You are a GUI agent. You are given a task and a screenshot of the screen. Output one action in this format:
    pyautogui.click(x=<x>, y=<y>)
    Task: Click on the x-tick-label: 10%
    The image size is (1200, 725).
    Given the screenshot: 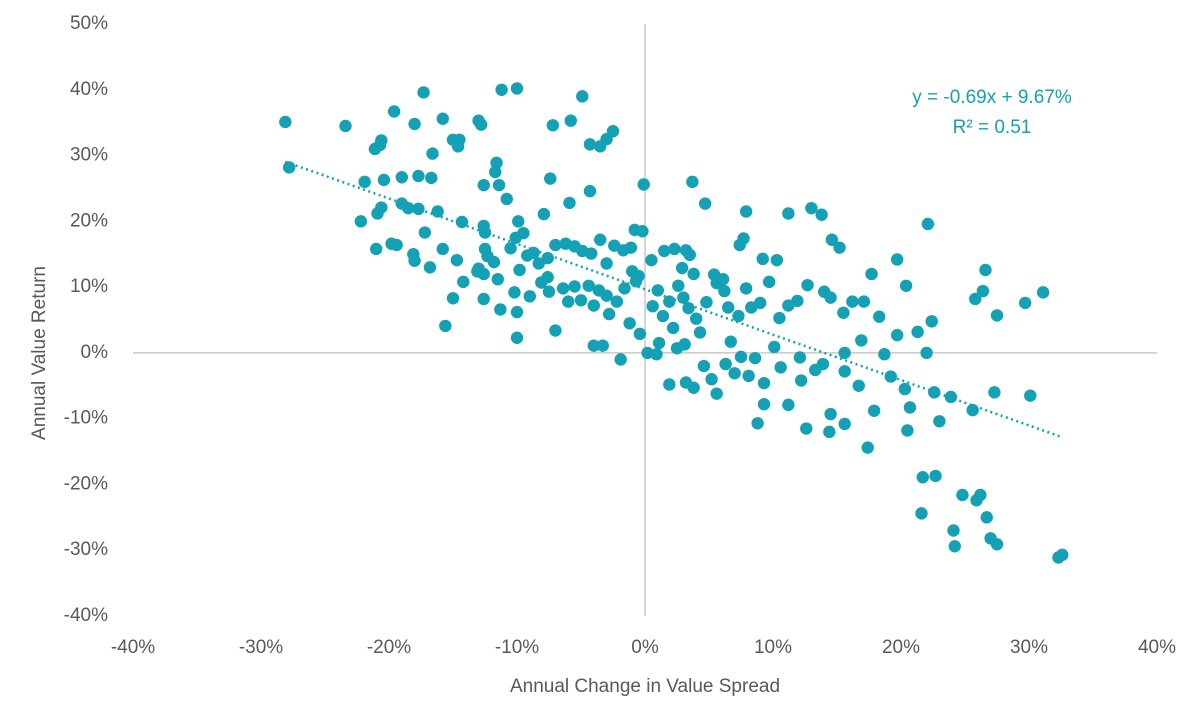 What is the action you would take?
    pyautogui.click(x=773, y=647)
    